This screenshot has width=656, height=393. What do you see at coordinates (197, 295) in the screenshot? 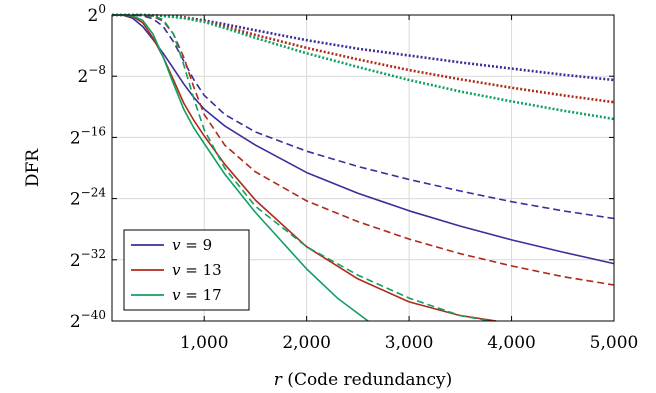
I see `legend-label: v = 17` at bounding box center [197, 295].